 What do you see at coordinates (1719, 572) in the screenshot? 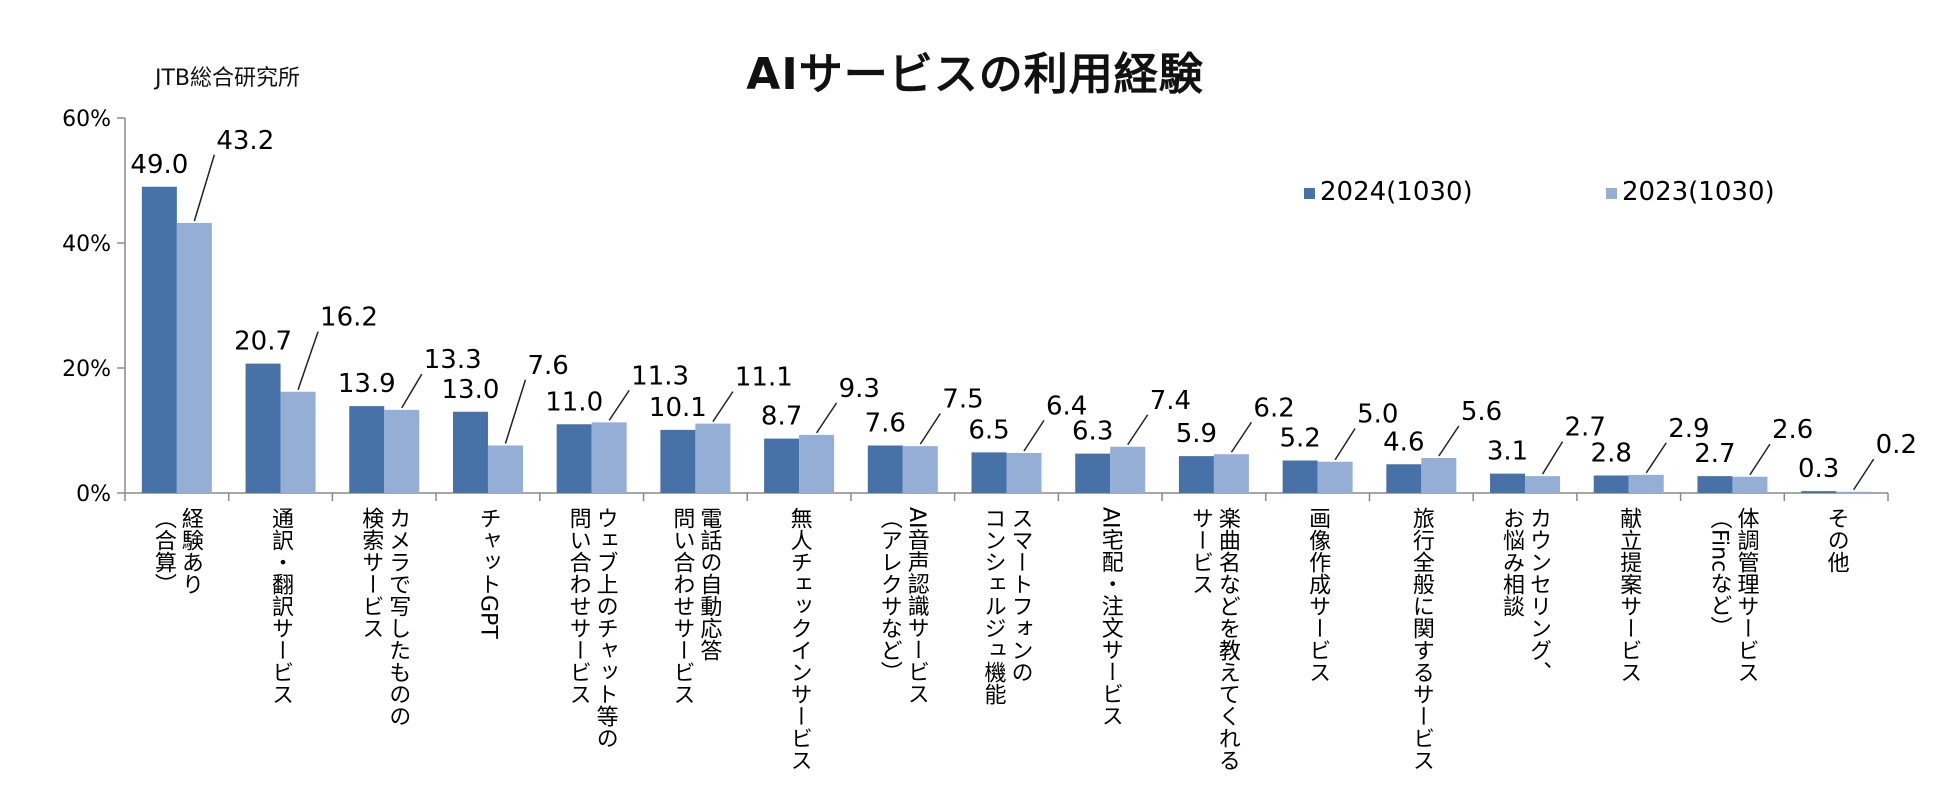
I see `category-label: （Fincなど）` at bounding box center [1719, 572].